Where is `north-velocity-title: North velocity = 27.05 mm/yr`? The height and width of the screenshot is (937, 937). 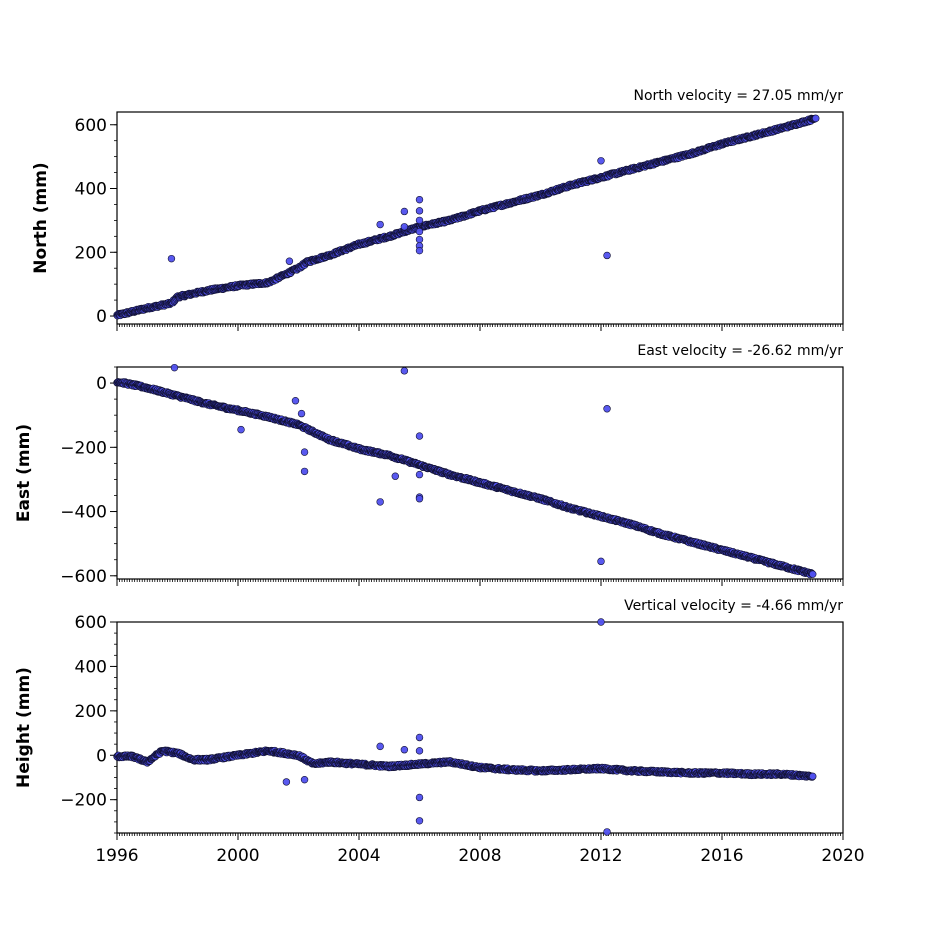 north-velocity-title: North velocity = 27.05 mm/yr is located at coordinates (738, 96).